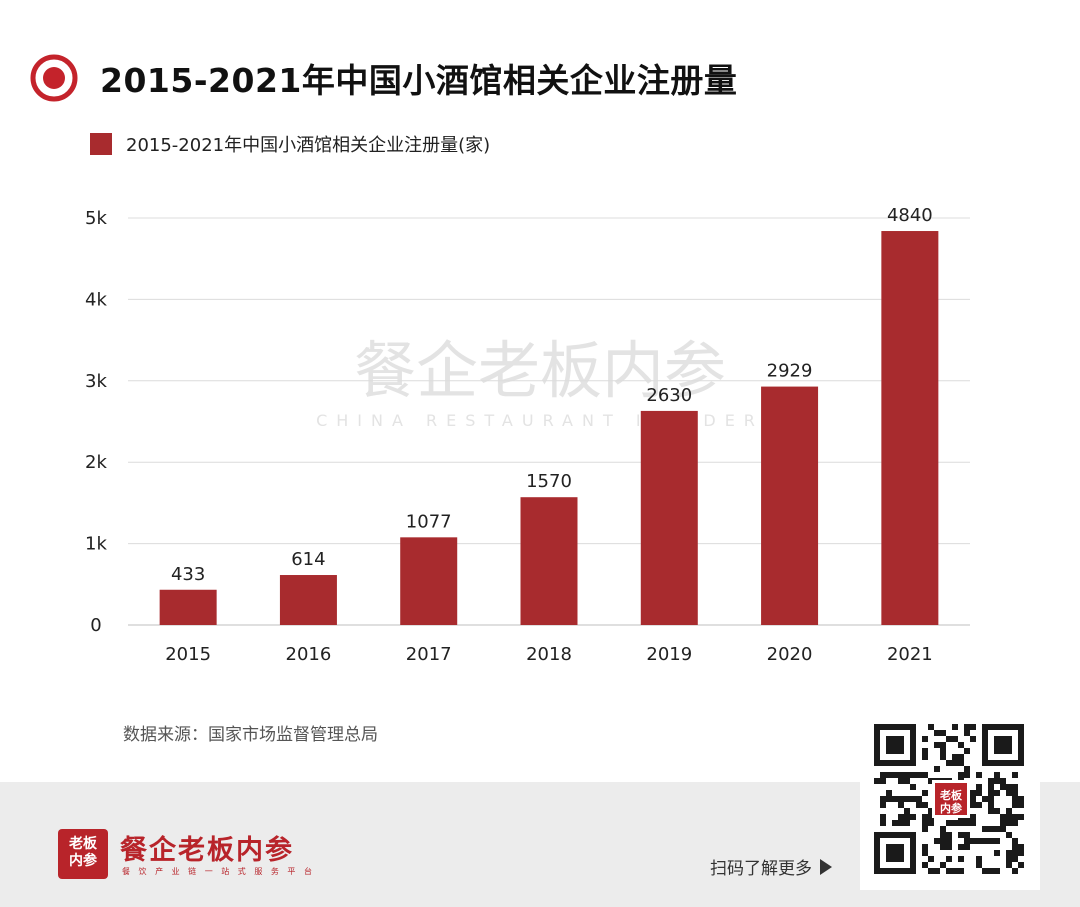 This screenshot has width=1080, height=907. Describe the element at coordinates (309, 654) in the screenshot. I see `x-tick-label: 2016` at that location.